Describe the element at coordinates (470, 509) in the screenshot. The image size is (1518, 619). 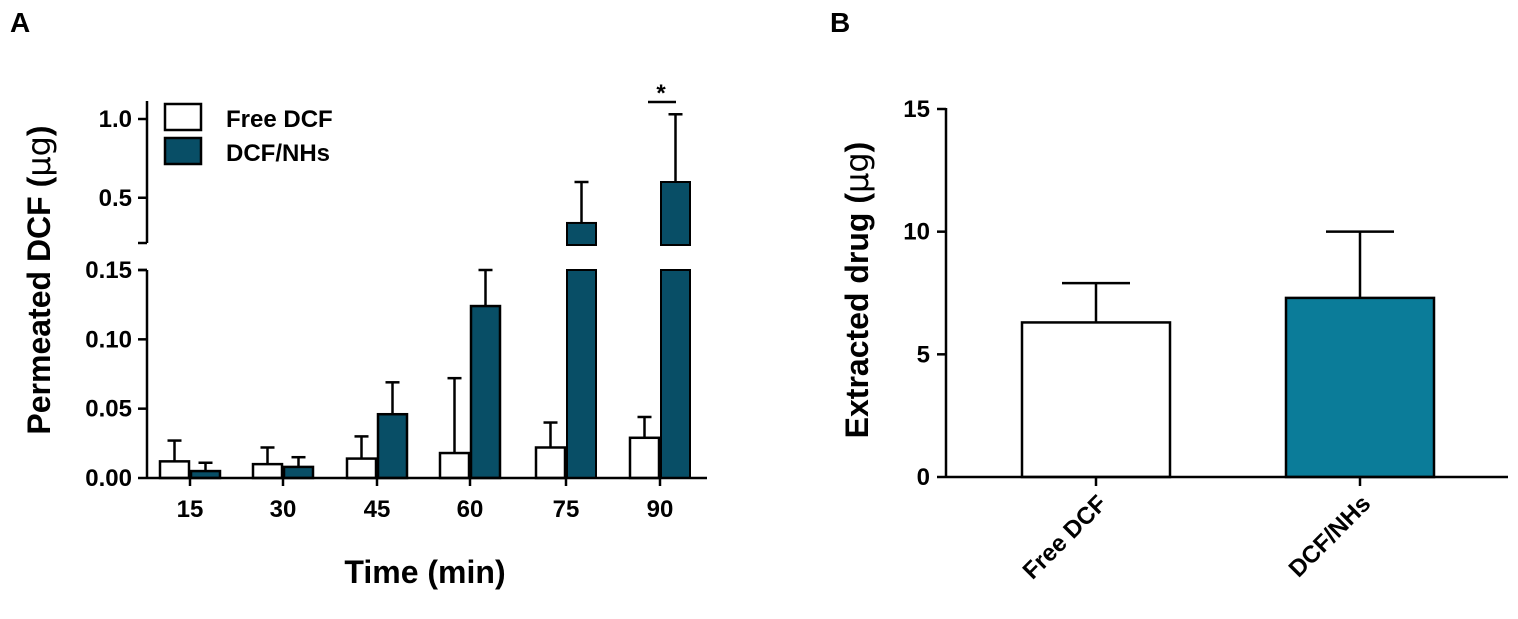
I see `x-tick-label-60: 60` at that location.